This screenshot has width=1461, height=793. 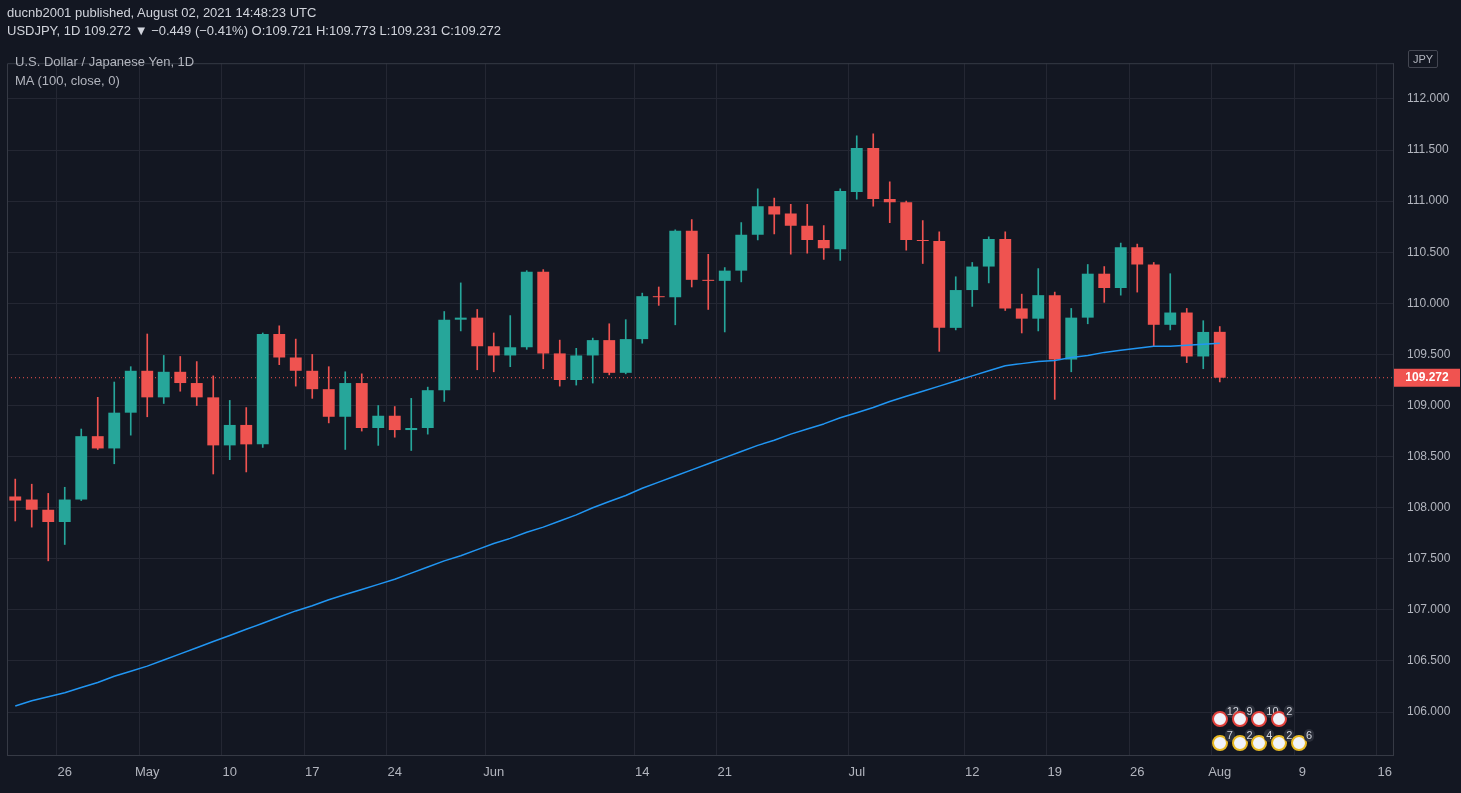 I want to click on x-tick-label: Jul, so click(x=857, y=772).